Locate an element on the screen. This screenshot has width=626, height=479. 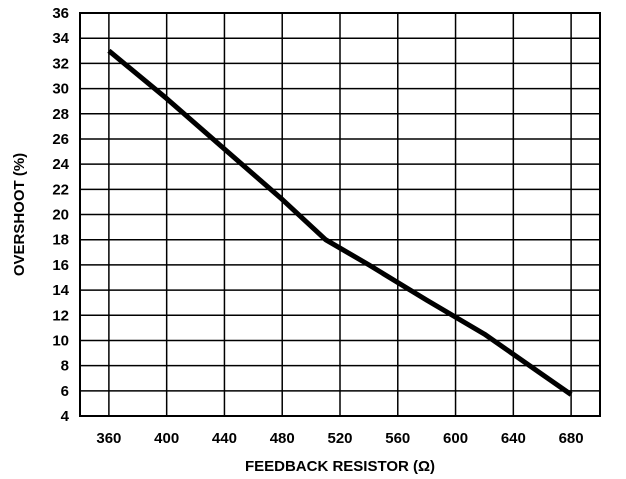
y-tick-label: 26 is located at coordinates (60, 139).